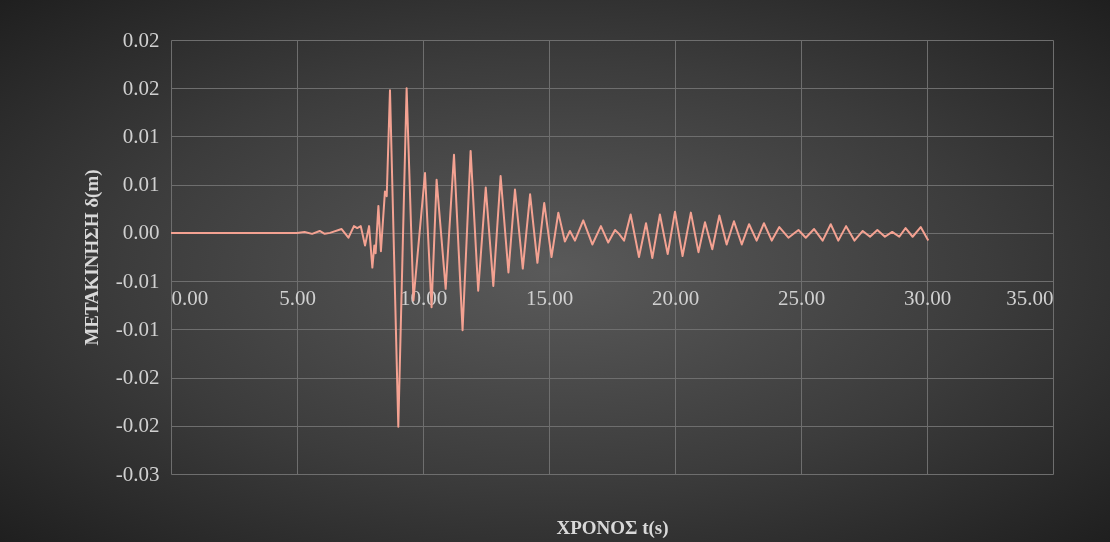 The width and height of the screenshot is (1110, 542). What do you see at coordinates (1030, 297) in the screenshot?
I see `x-tick-label: 35.00` at bounding box center [1030, 297].